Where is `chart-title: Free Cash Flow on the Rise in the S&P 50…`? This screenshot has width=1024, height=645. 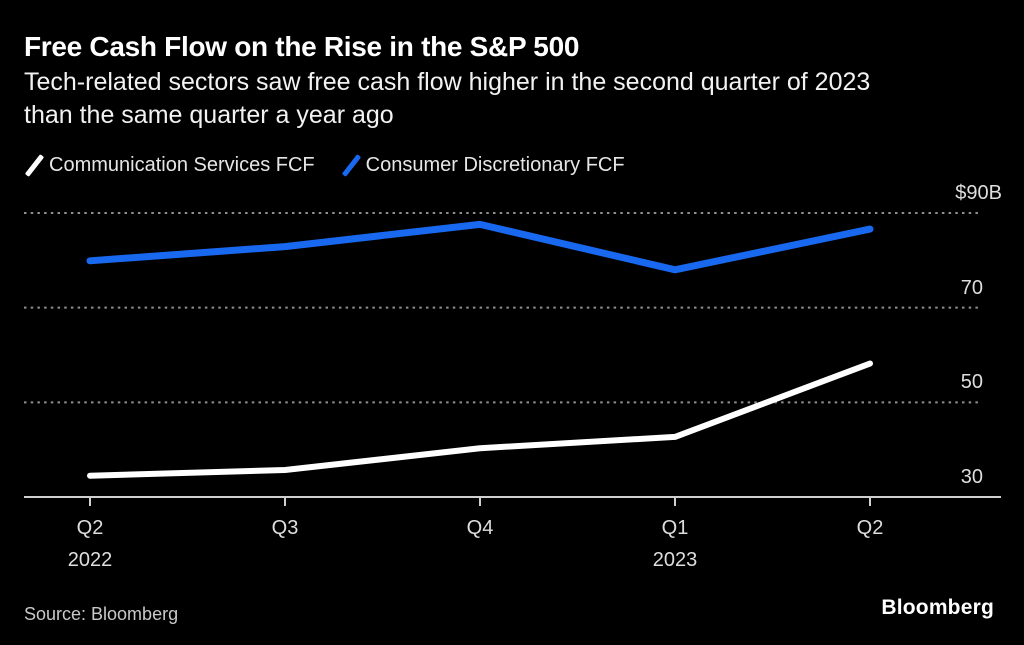
chart-title: Free Cash Flow on the Rise in the S&P 50… is located at coordinates (302, 46).